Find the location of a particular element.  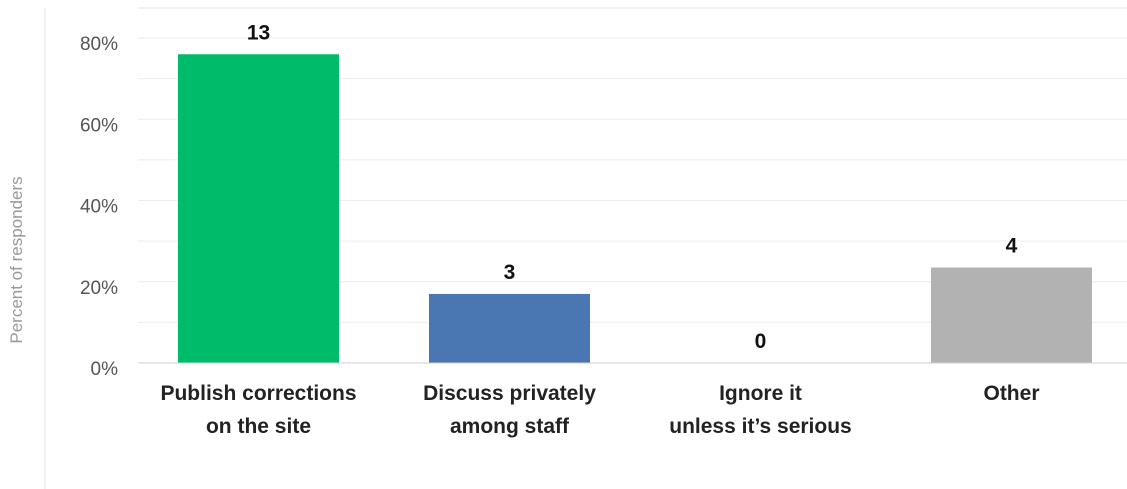

y-axis-ticks: 0% 20% 40% 60% 80% is located at coordinates (99, 207).